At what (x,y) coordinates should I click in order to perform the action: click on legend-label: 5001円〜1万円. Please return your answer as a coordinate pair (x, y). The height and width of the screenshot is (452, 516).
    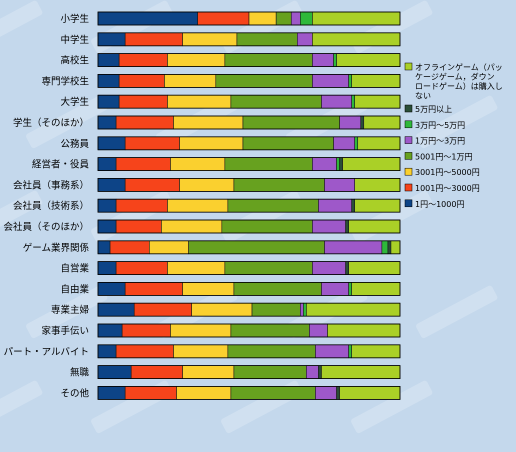
    Looking at the image, I should click on (443, 156).